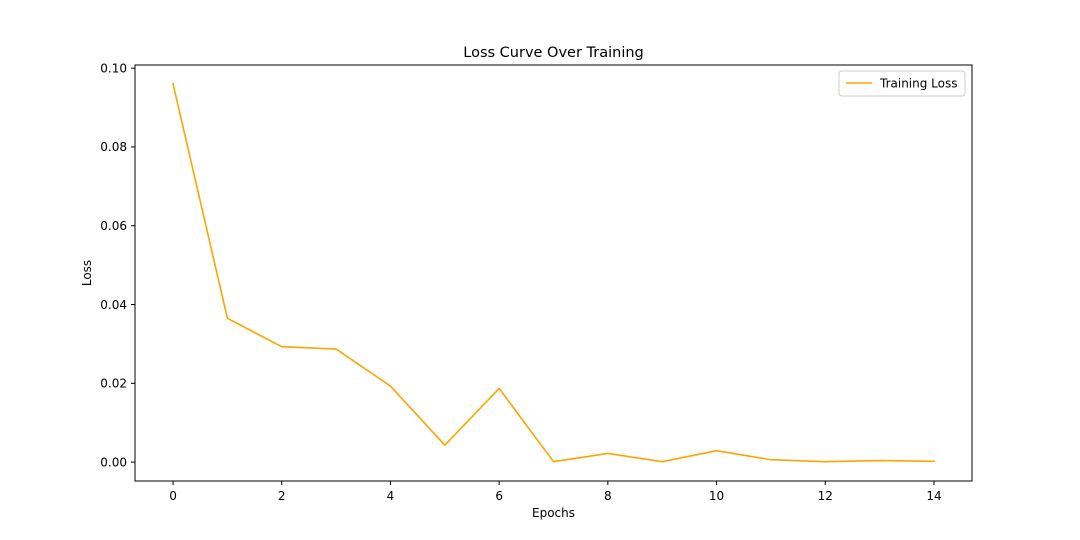  I want to click on y-axis: 0.00 0.02 0.04 0.06 0.08 0.10, so click(117, 265).